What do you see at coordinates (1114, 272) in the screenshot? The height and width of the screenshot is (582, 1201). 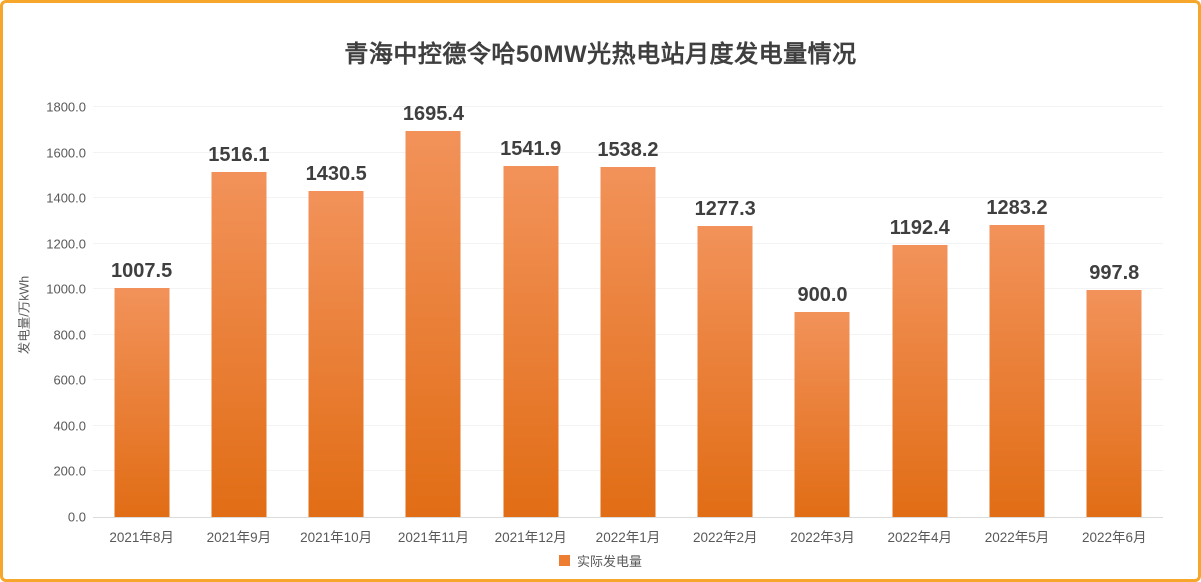 I see `bar-value-label: 997.8` at bounding box center [1114, 272].